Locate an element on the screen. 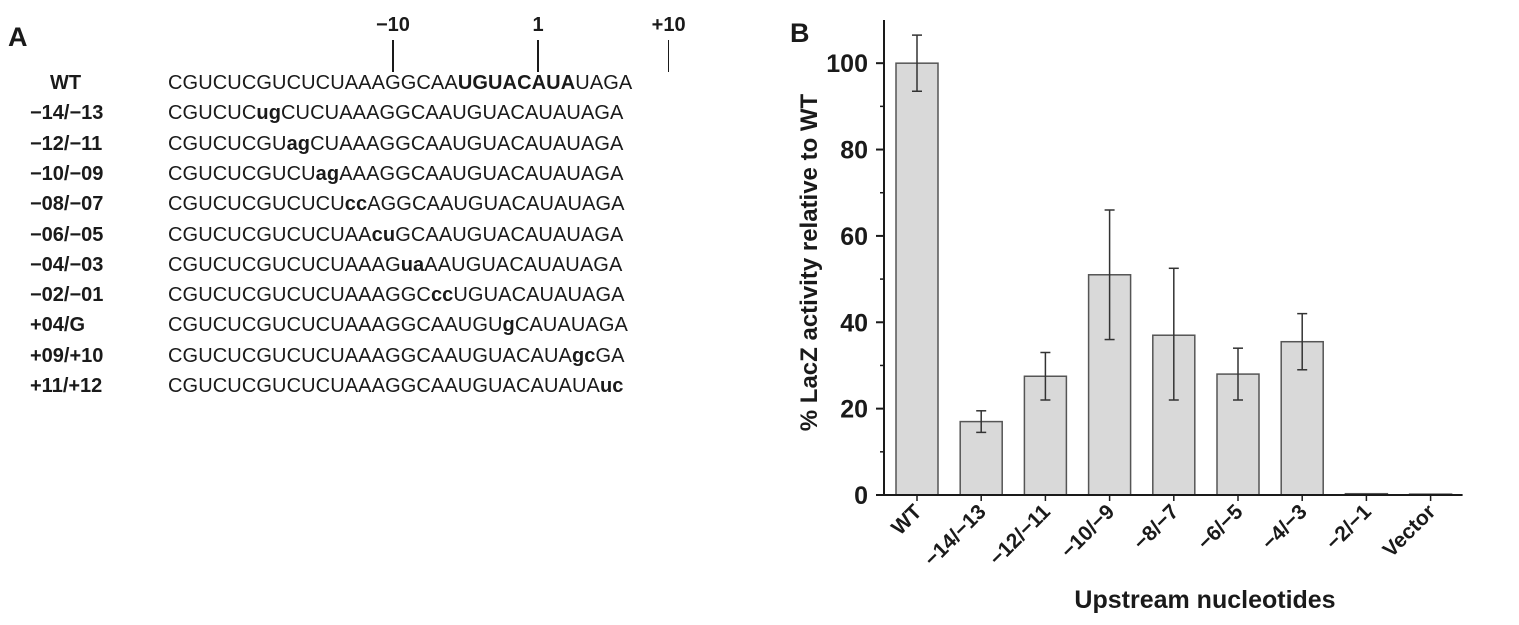 The image size is (1519, 625). mutated-nucleotides: ua is located at coordinates (412, 264).